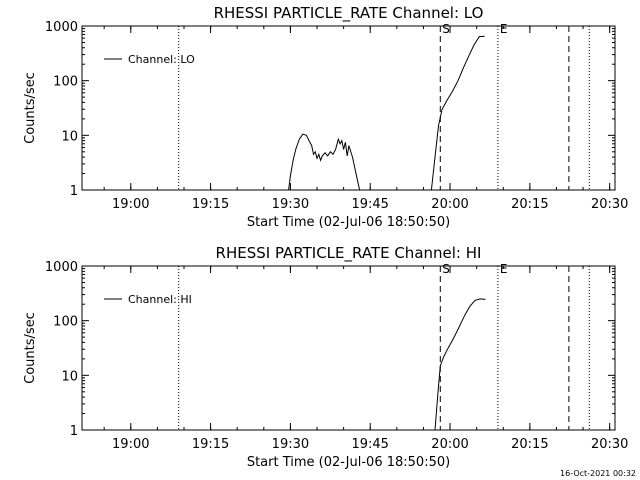 This screenshot has width=640, height=480. Describe the element at coordinates (349, 13) in the screenshot. I see `chart-title: RHESSI PARTICLE_RATE Channel: LO` at that location.